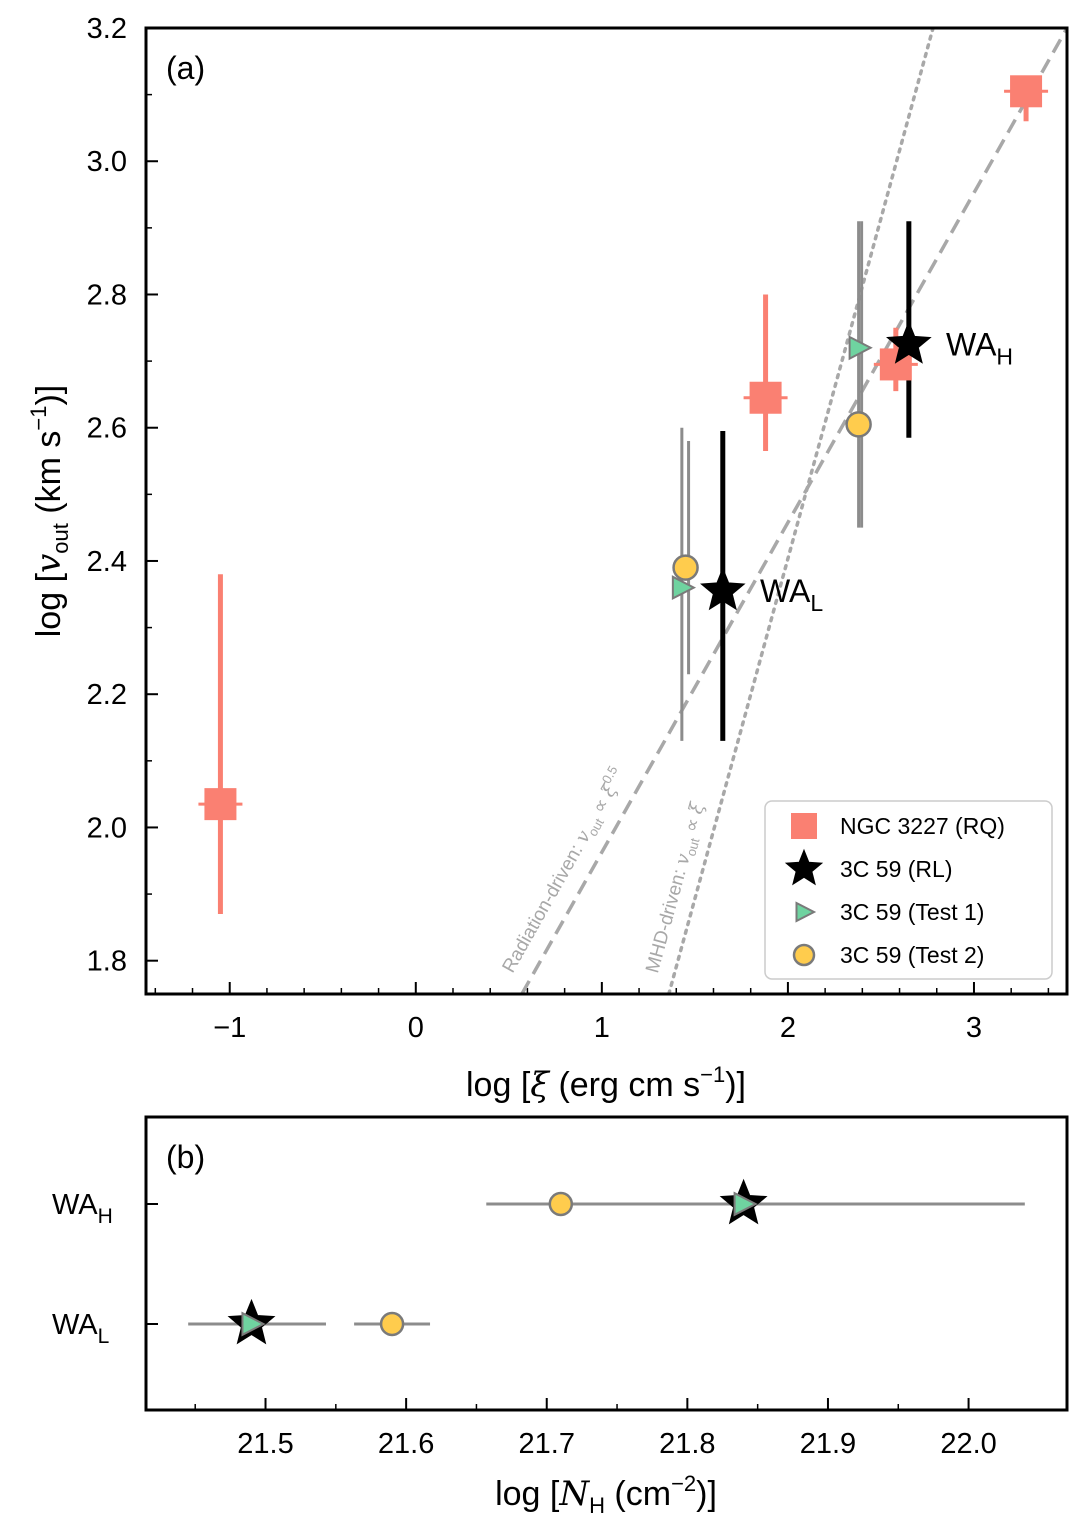 This screenshot has height=1529, width=1080. I want to click on x-tick-label: 2, so click(788, 1028).